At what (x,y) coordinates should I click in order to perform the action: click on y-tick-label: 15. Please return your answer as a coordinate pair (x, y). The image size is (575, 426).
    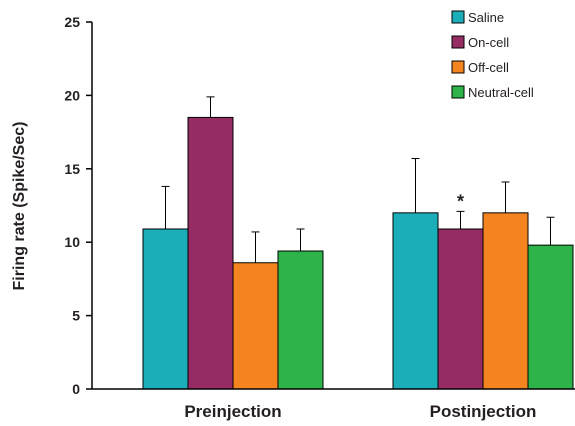
    Looking at the image, I should click on (72, 169).